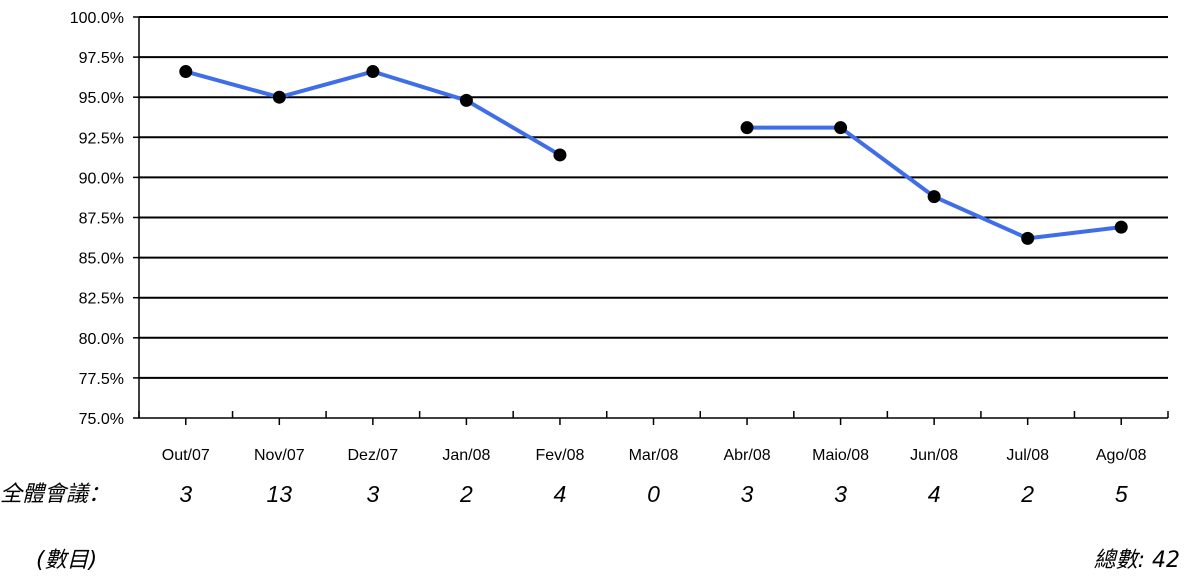  I want to click on x-tick-label: Jan/08, so click(466, 455).